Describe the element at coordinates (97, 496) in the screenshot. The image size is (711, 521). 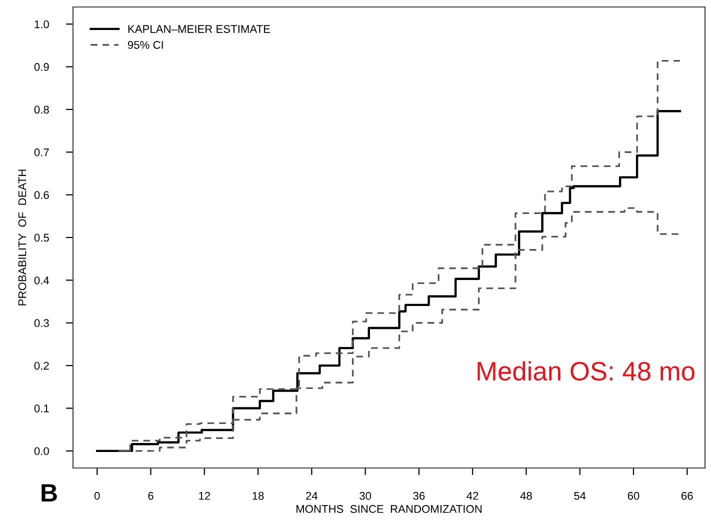
I see `x-tick-label: 0` at that location.